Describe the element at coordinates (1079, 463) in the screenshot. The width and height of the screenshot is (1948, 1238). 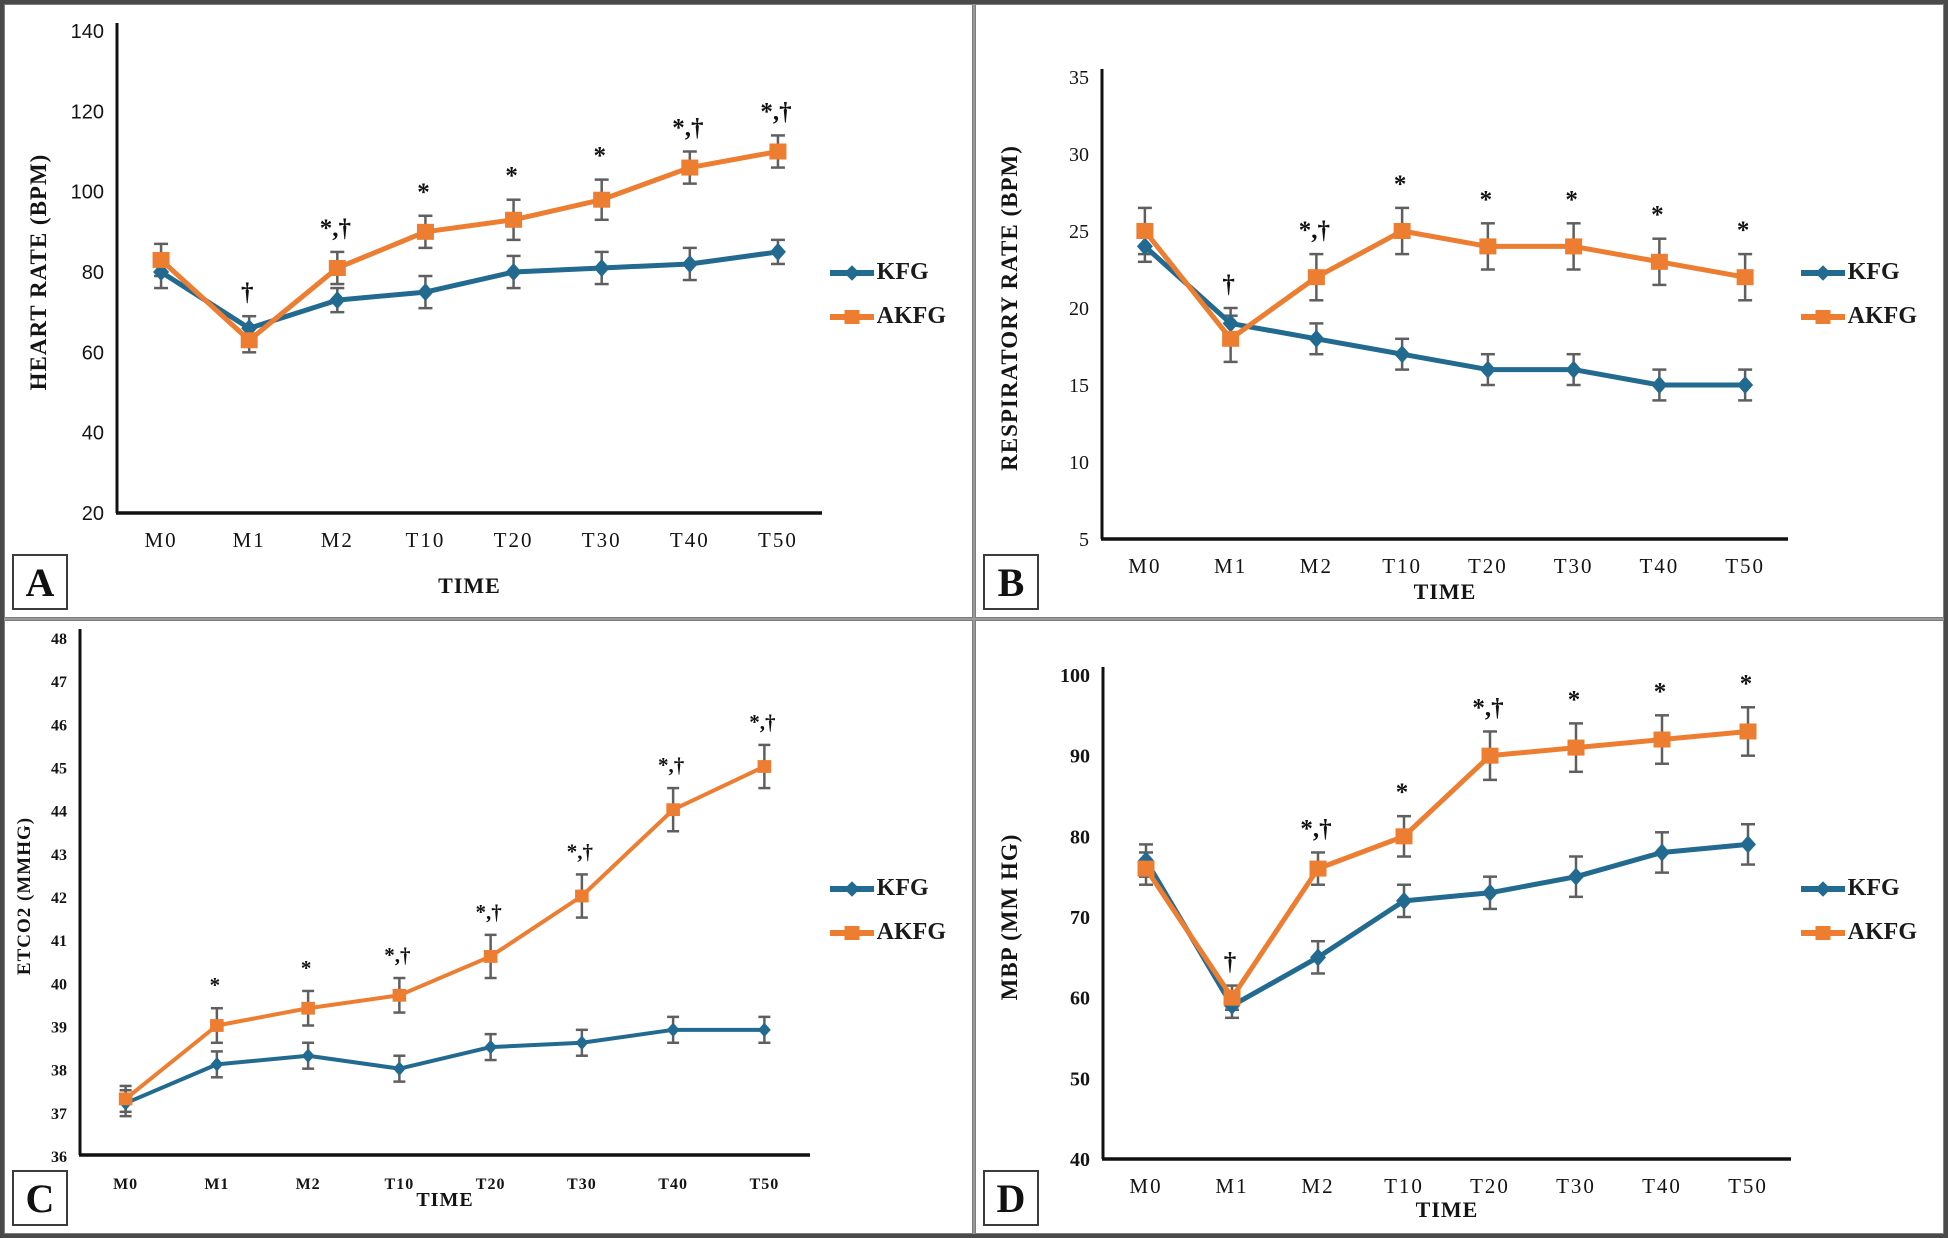
I see `y-tick-label: 10` at that location.